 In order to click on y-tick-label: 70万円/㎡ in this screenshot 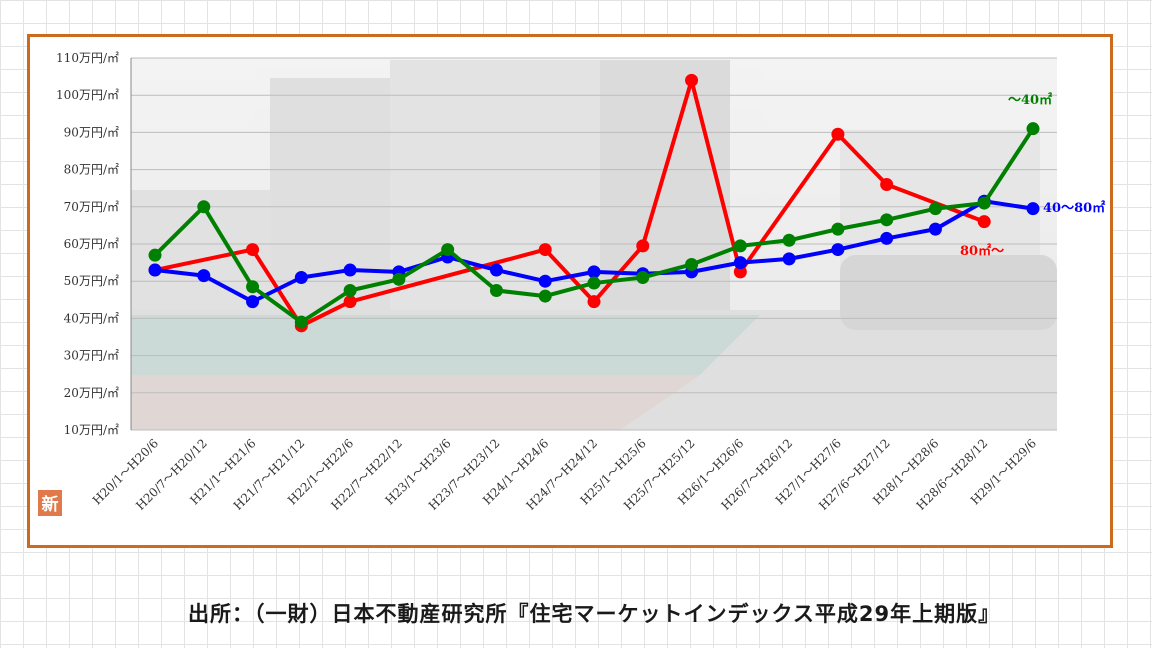, I will do `click(91, 207)`.